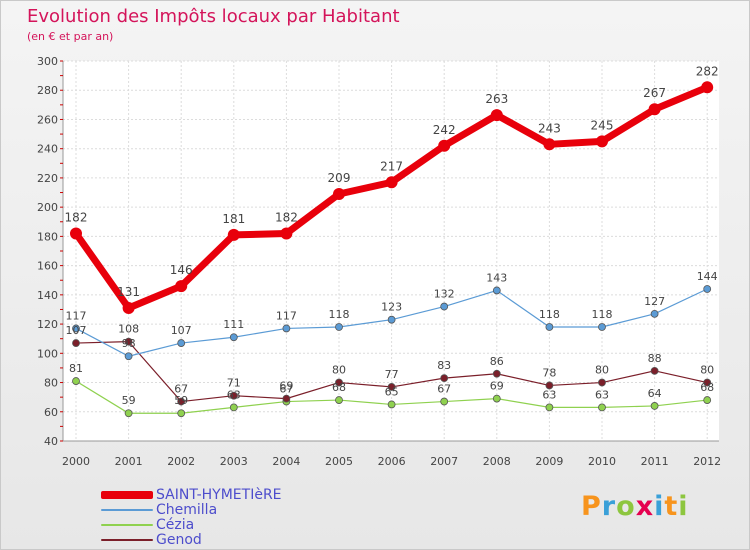 The height and width of the screenshot is (550, 750). I want to click on data-label-0: 282, so click(707, 71).